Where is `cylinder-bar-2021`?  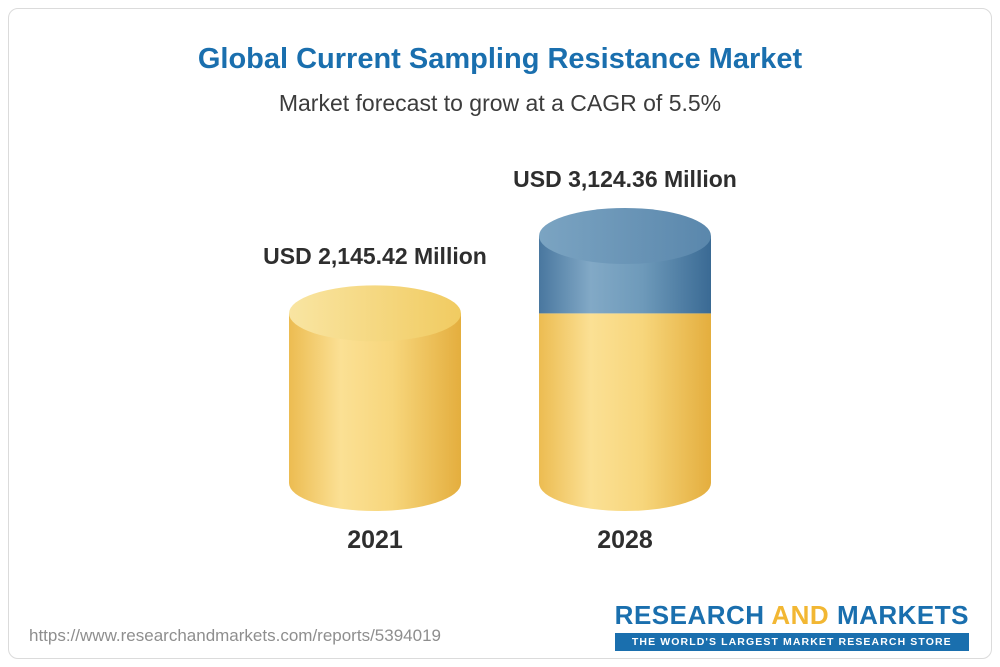
cylinder-bar-2021 is located at coordinates (375, 398).